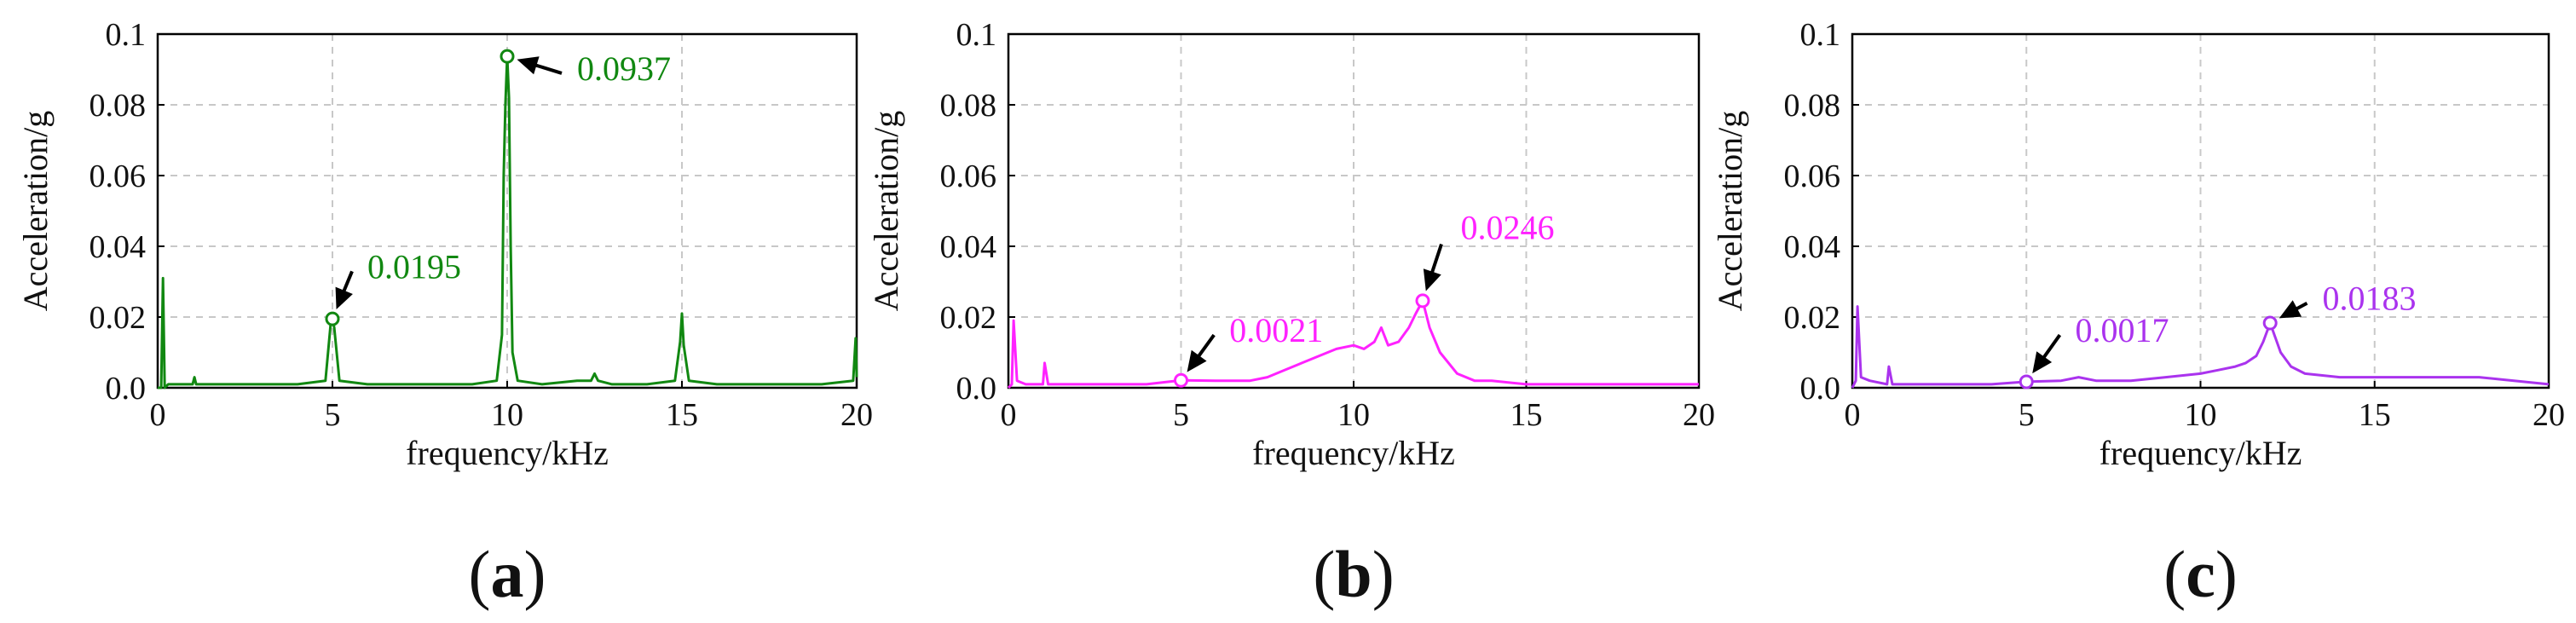 Image resolution: width=2576 pixels, height=623 pixels. I want to click on chart-c-panel-letter: c, so click(2200, 574).